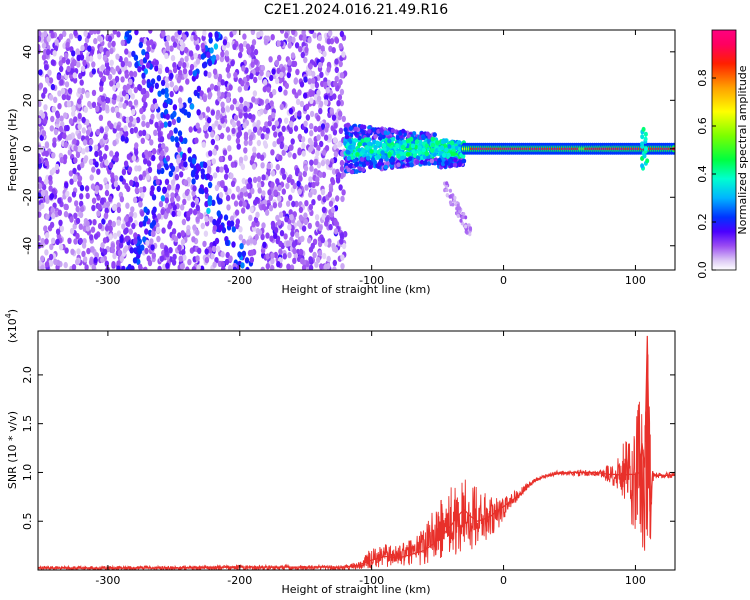 The image size is (750, 600). I want to click on heatmap-y-tick-label: 20, so click(27, 100).